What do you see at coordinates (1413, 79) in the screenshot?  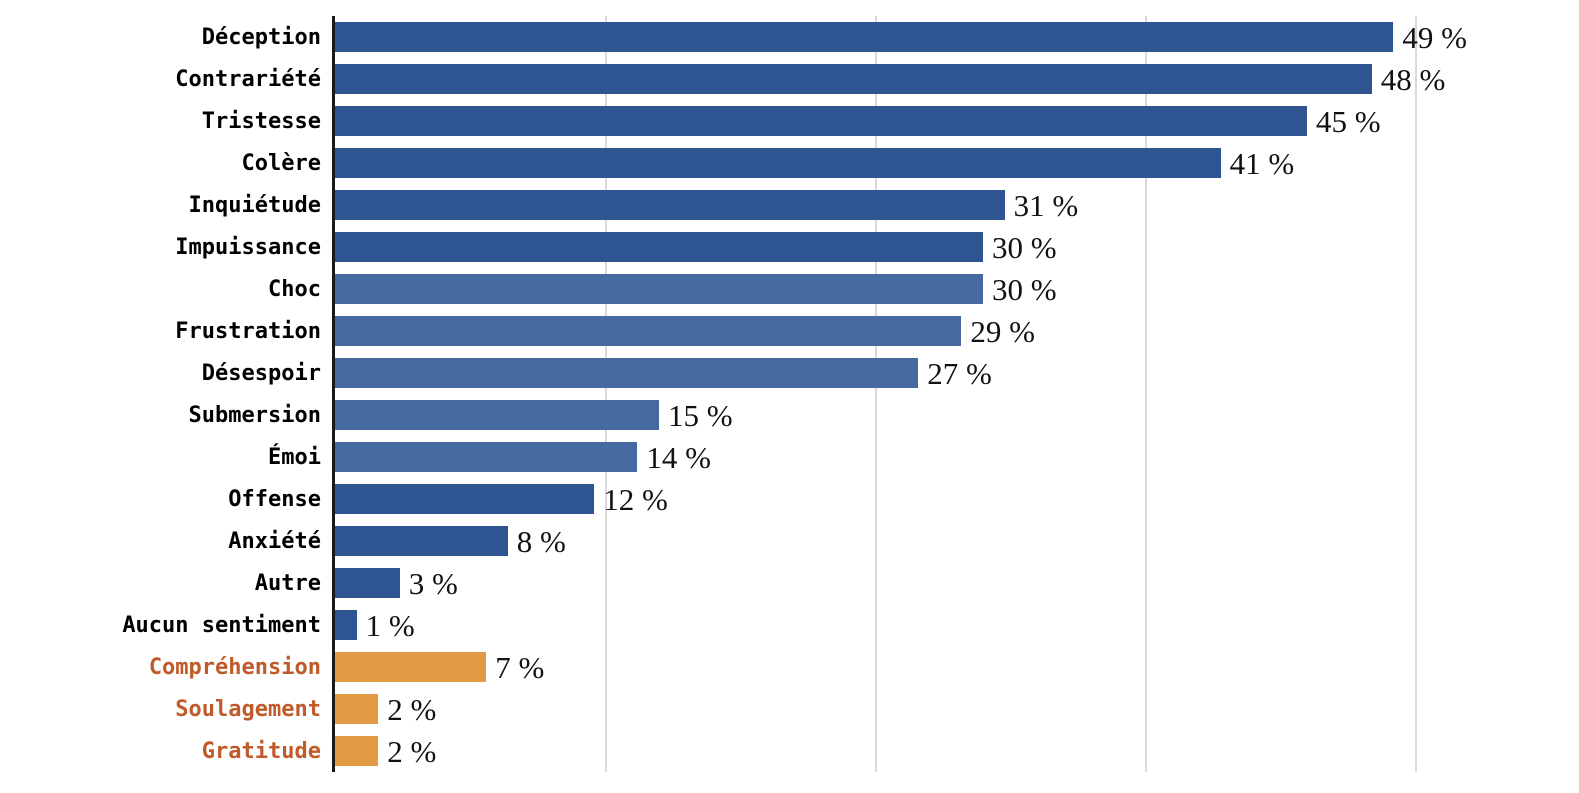 I see `value-label: 48 %` at bounding box center [1413, 79].